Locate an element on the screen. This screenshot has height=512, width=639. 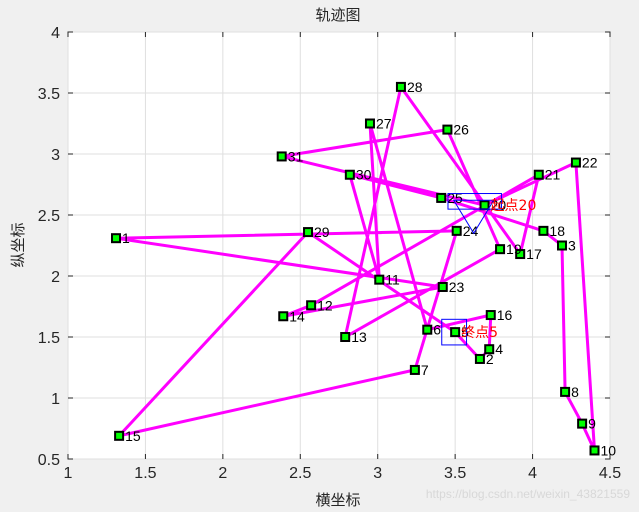
point-label-14: 14 is located at coordinates (297, 316).